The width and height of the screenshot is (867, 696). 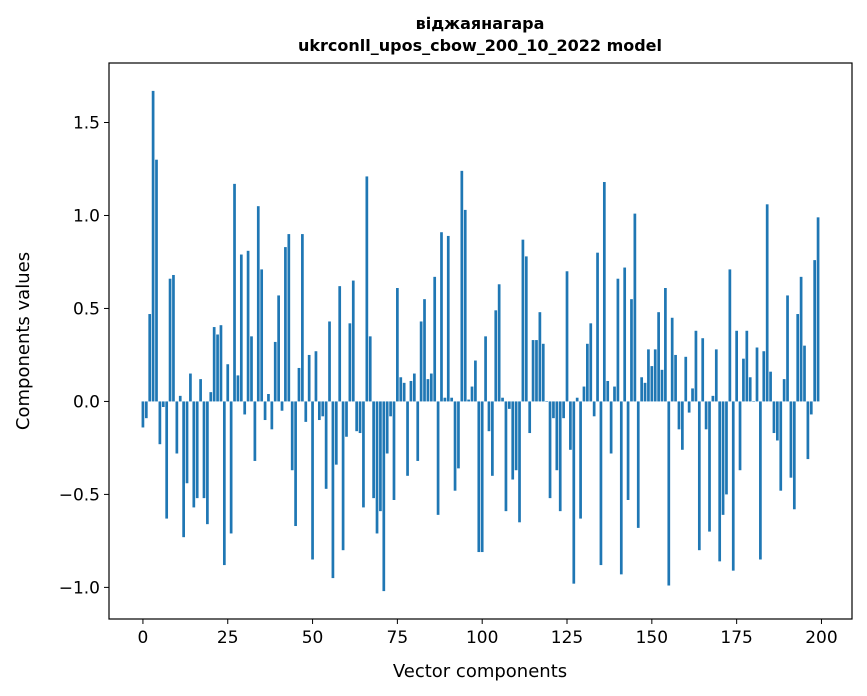 I want to click on x-tick-label: 0, so click(x=143, y=638).